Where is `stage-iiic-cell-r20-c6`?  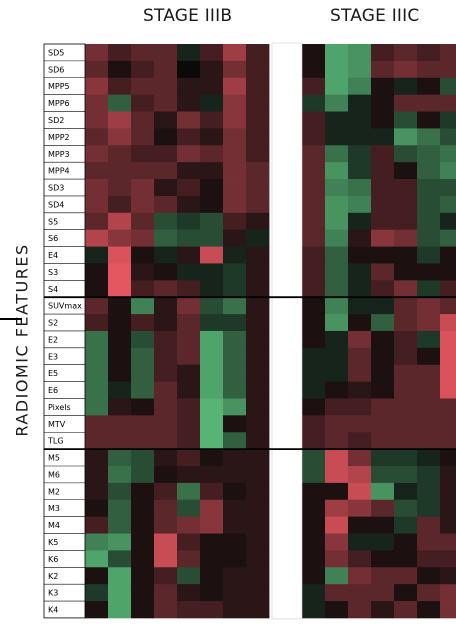
stage-iiic-cell-r20-c6 is located at coordinates (448, 390).